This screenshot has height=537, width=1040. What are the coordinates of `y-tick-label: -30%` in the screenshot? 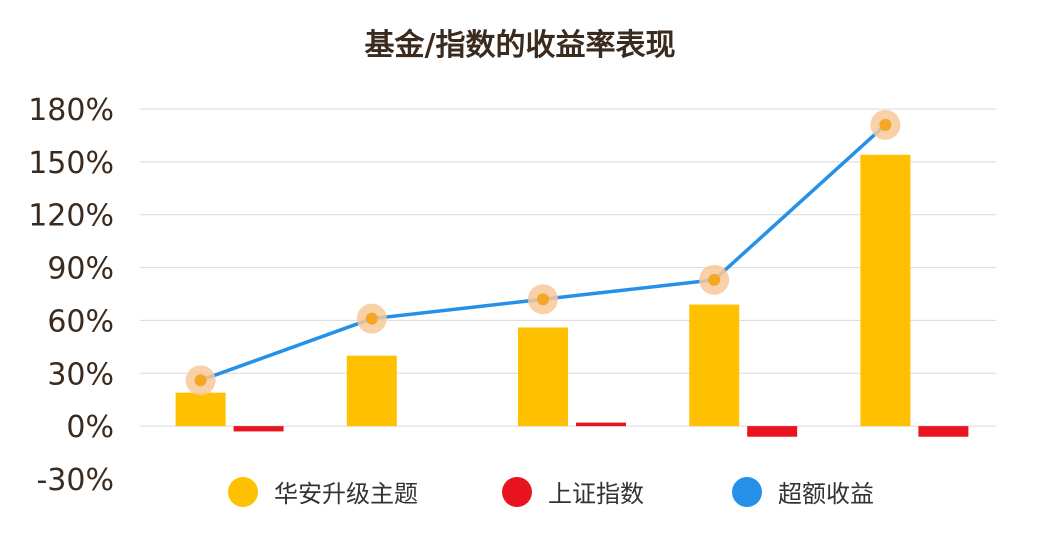 It's located at (75, 480).